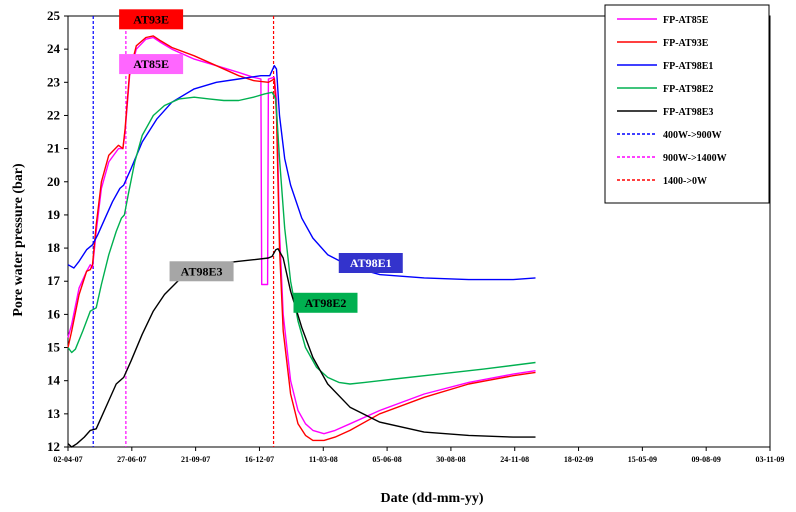 This screenshot has height=512, width=796. What do you see at coordinates (692, 135) in the screenshot?
I see `legend-label: 400W->900W` at bounding box center [692, 135].